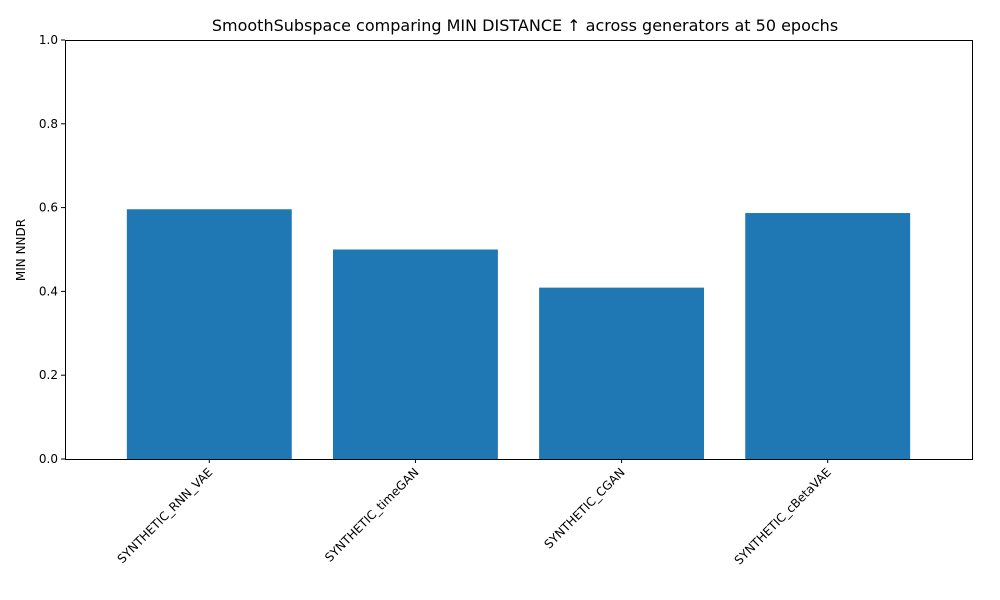  What do you see at coordinates (48, 291) in the screenshot?
I see `y-tick-label: 0.4` at bounding box center [48, 291].